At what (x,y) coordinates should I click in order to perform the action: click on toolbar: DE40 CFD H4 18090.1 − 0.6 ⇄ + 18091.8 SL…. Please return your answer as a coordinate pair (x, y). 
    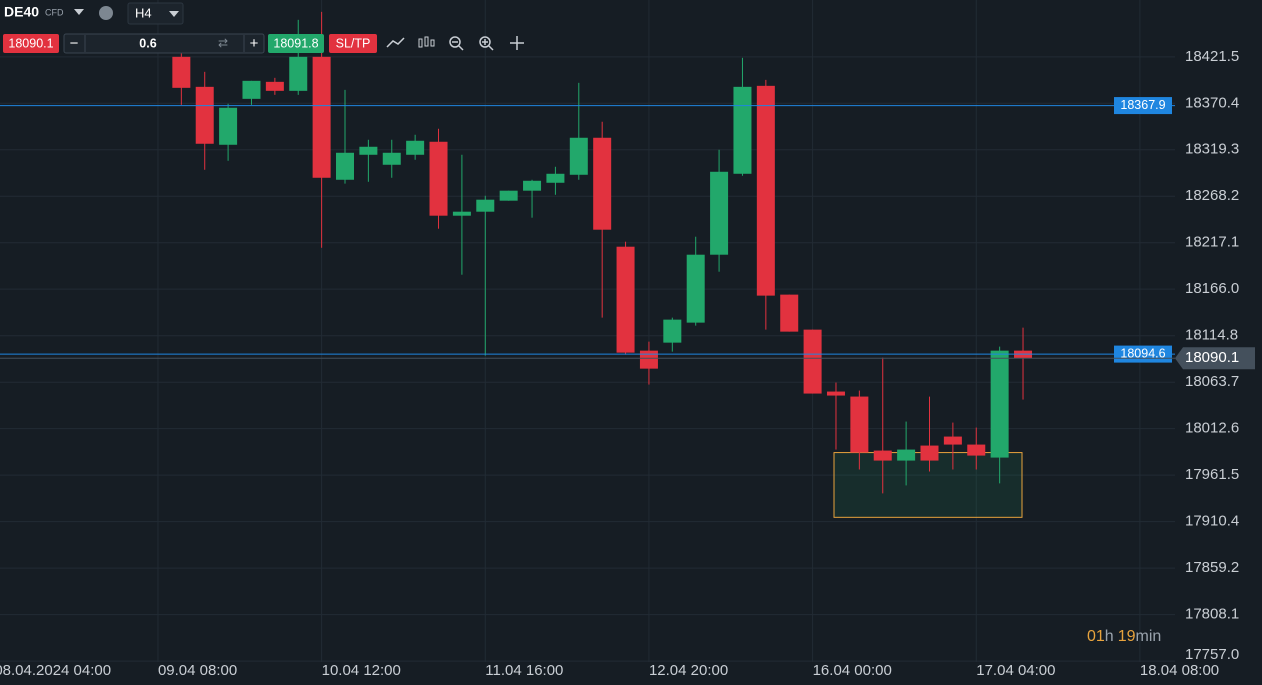
    Looking at the image, I should click on (263, 28).